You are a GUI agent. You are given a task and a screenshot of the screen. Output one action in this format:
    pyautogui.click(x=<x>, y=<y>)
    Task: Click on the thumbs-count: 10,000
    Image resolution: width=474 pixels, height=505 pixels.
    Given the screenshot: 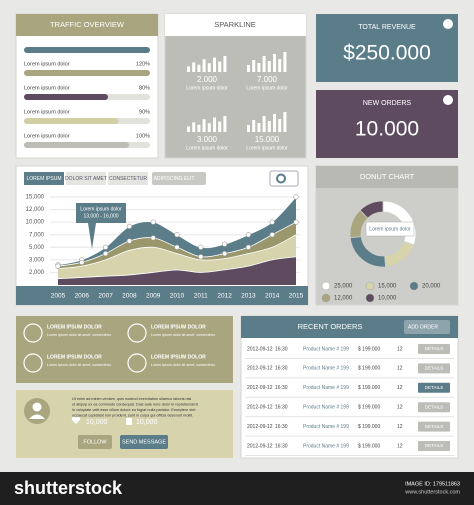 What is the action you would take?
    pyautogui.click(x=147, y=422)
    